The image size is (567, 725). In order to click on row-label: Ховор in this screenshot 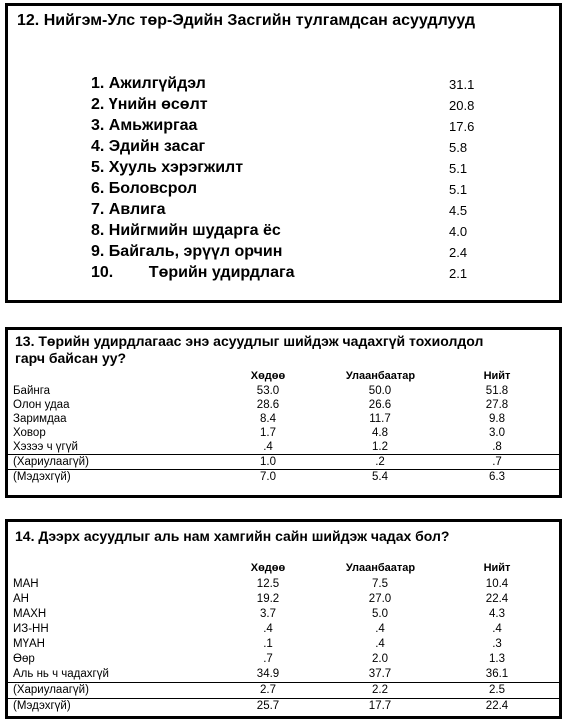, I will do `click(29, 433)`.